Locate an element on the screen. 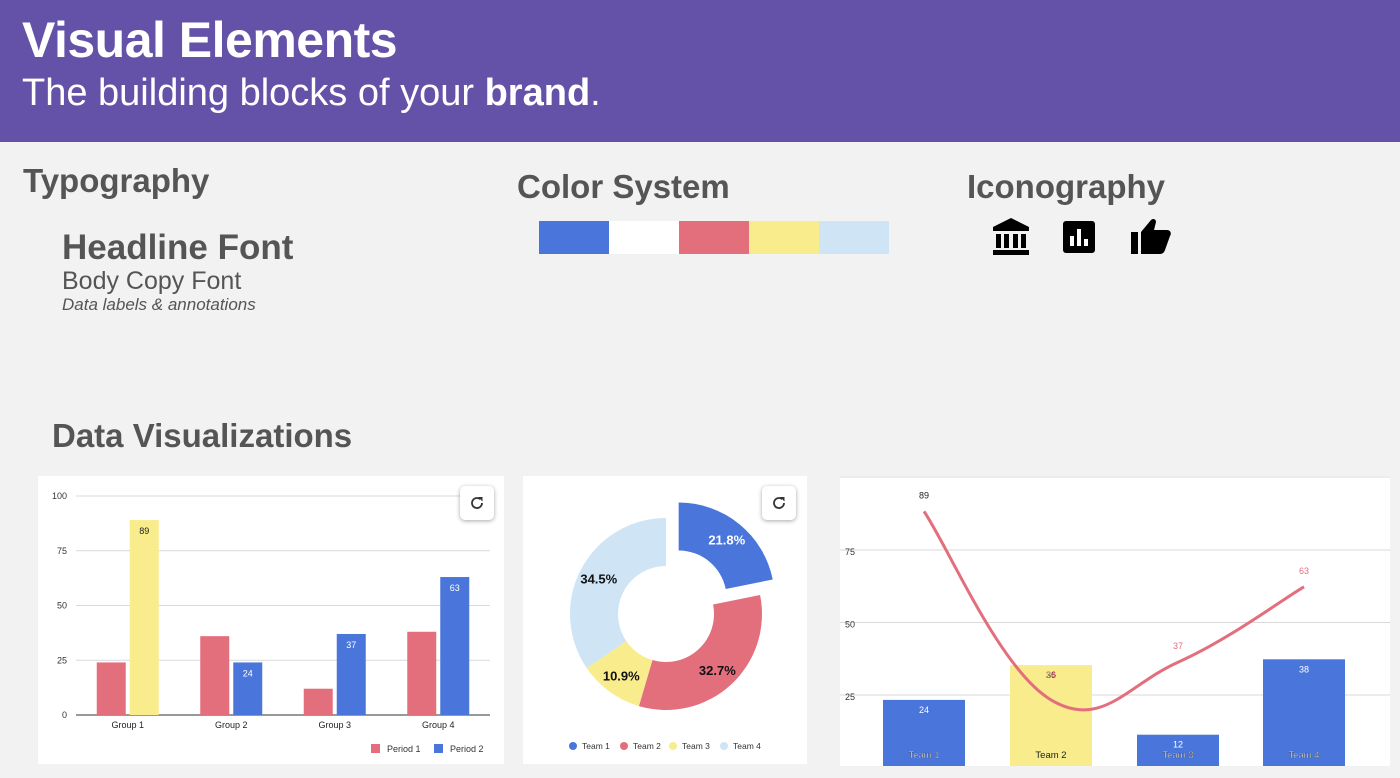  color-swatch-light-blue is located at coordinates (854, 237).